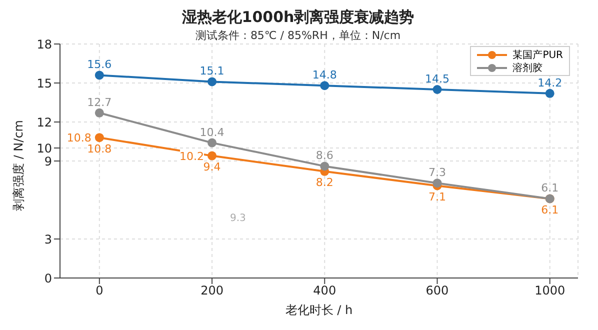  I want to click on data-label: 10.4, so click(212, 132).